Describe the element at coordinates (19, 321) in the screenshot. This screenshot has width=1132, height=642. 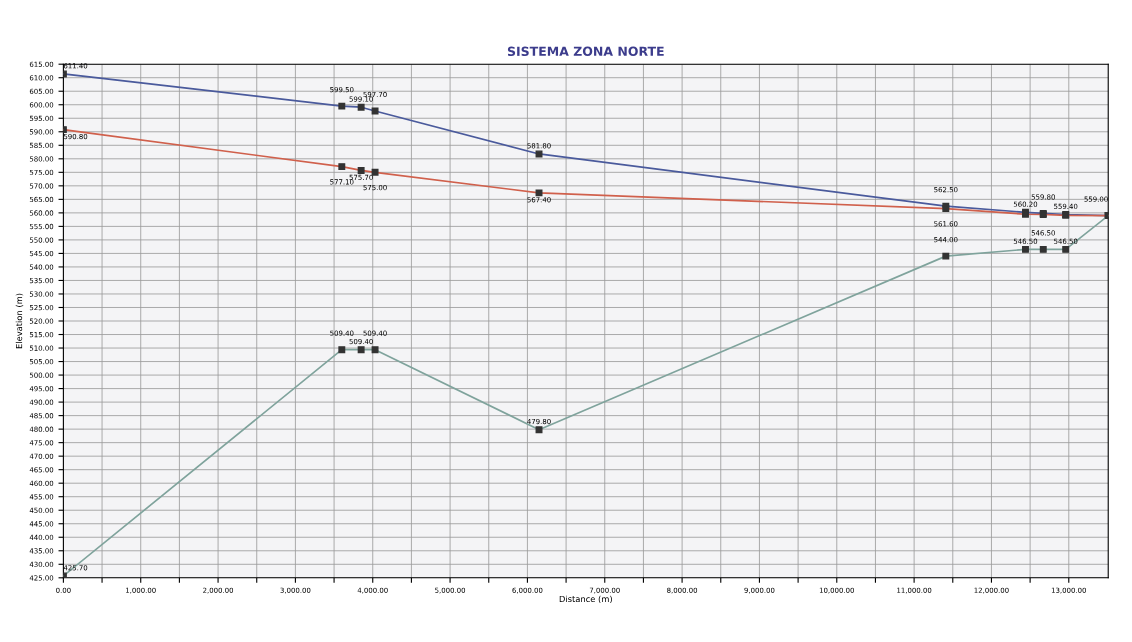
I see `y-axis-title: Elevation (m)` at that location.